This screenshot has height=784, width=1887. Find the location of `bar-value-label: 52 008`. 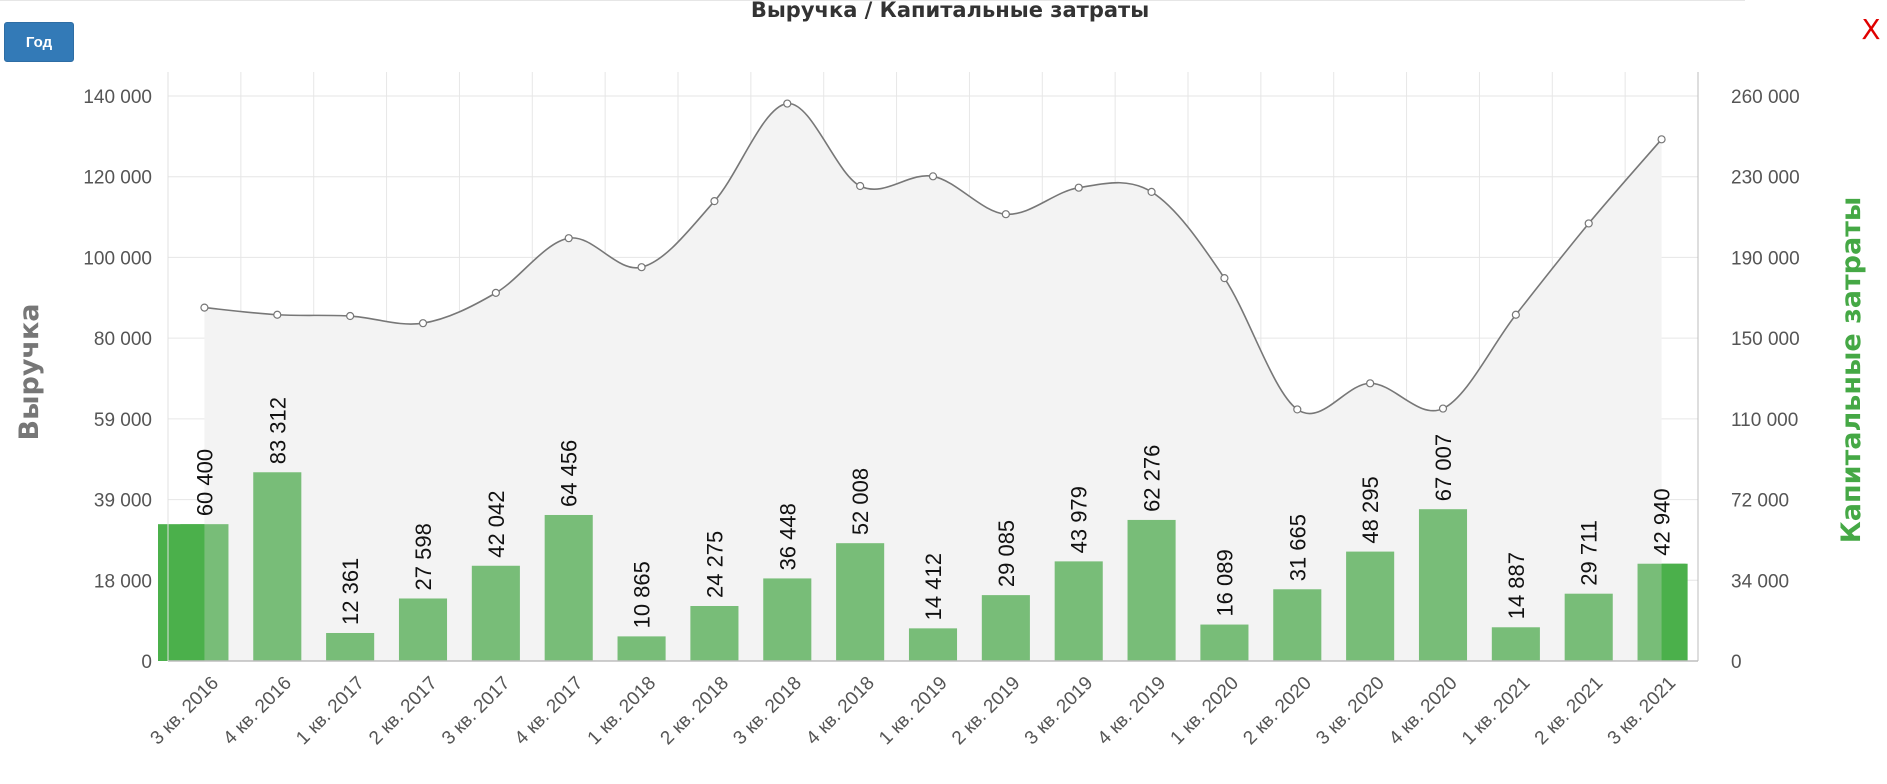

bar-value-label: 52 008 is located at coordinates (860, 501).